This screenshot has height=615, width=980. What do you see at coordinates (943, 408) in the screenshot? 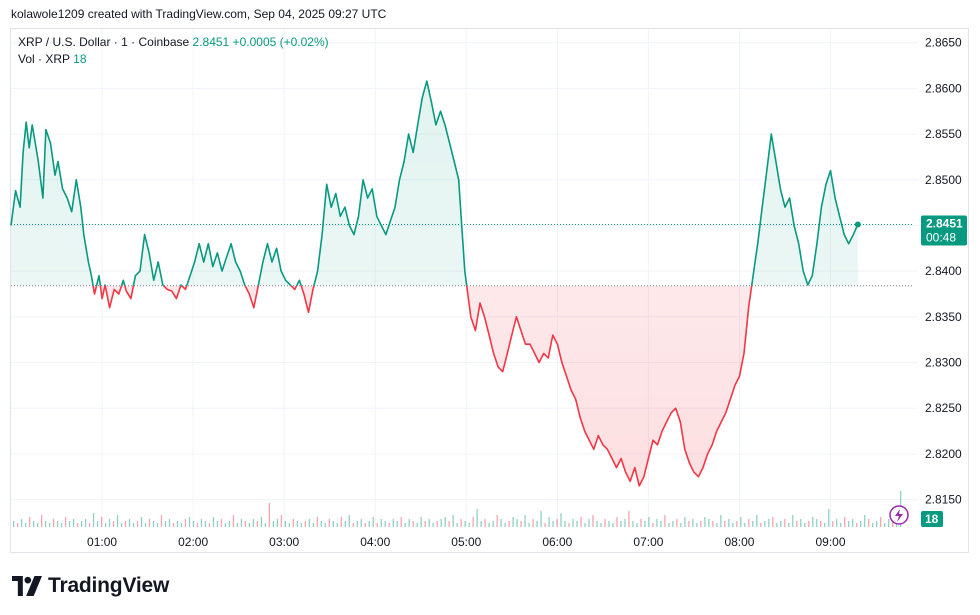
I see `y-axis-tick-label: 2.8250` at bounding box center [943, 408].